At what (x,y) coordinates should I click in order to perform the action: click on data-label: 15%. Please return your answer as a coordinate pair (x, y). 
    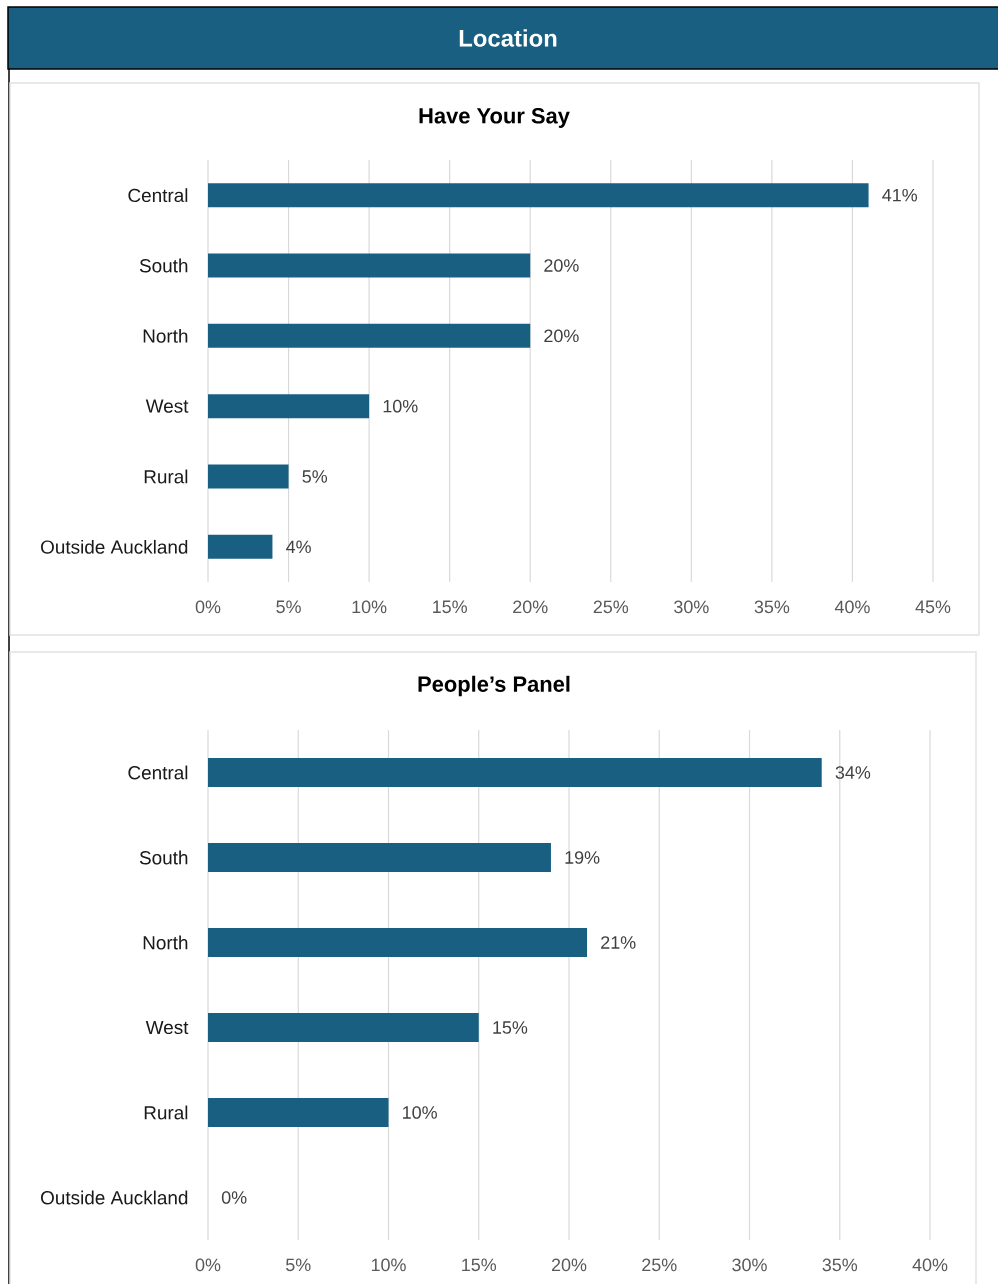
    Looking at the image, I should click on (510, 1027).